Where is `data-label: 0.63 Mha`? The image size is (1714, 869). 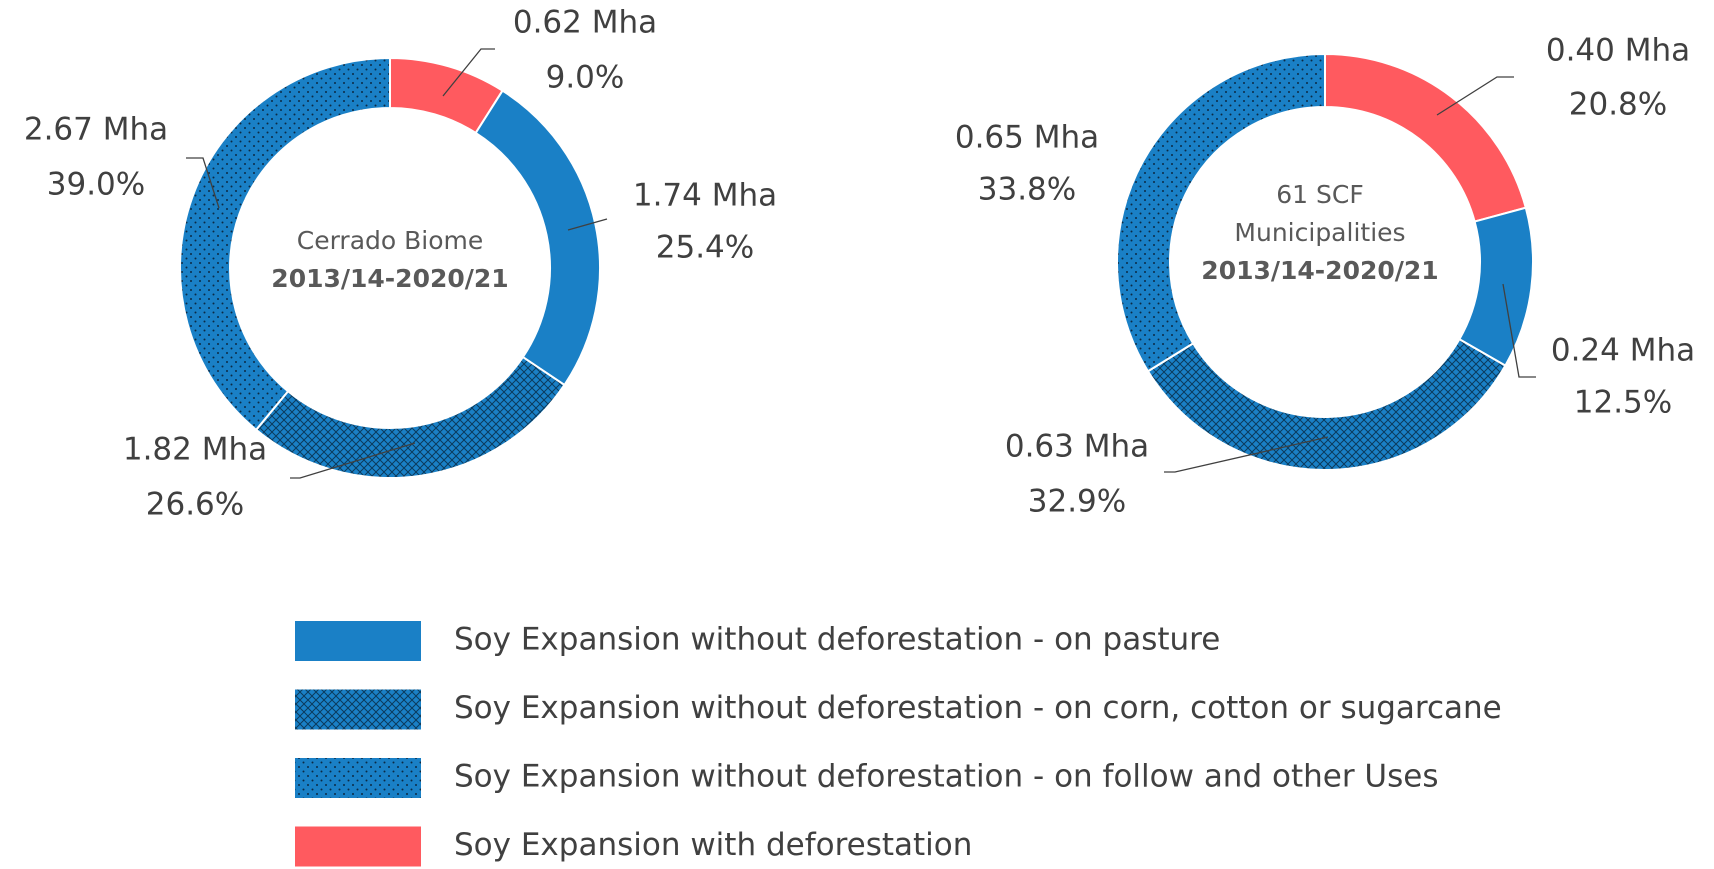 data-label: 0.63 Mha is located at coordinates (1077, 447).